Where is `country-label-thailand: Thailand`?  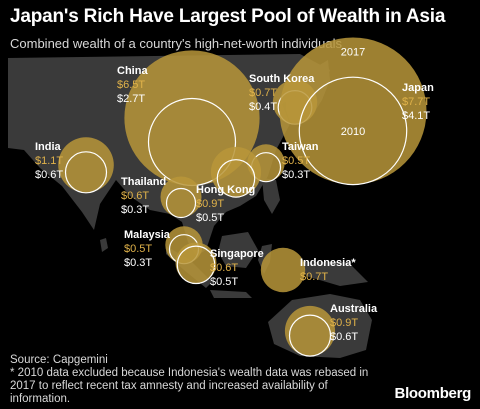
country-label-thailand: Thailand is located at coordinates (143, 182).